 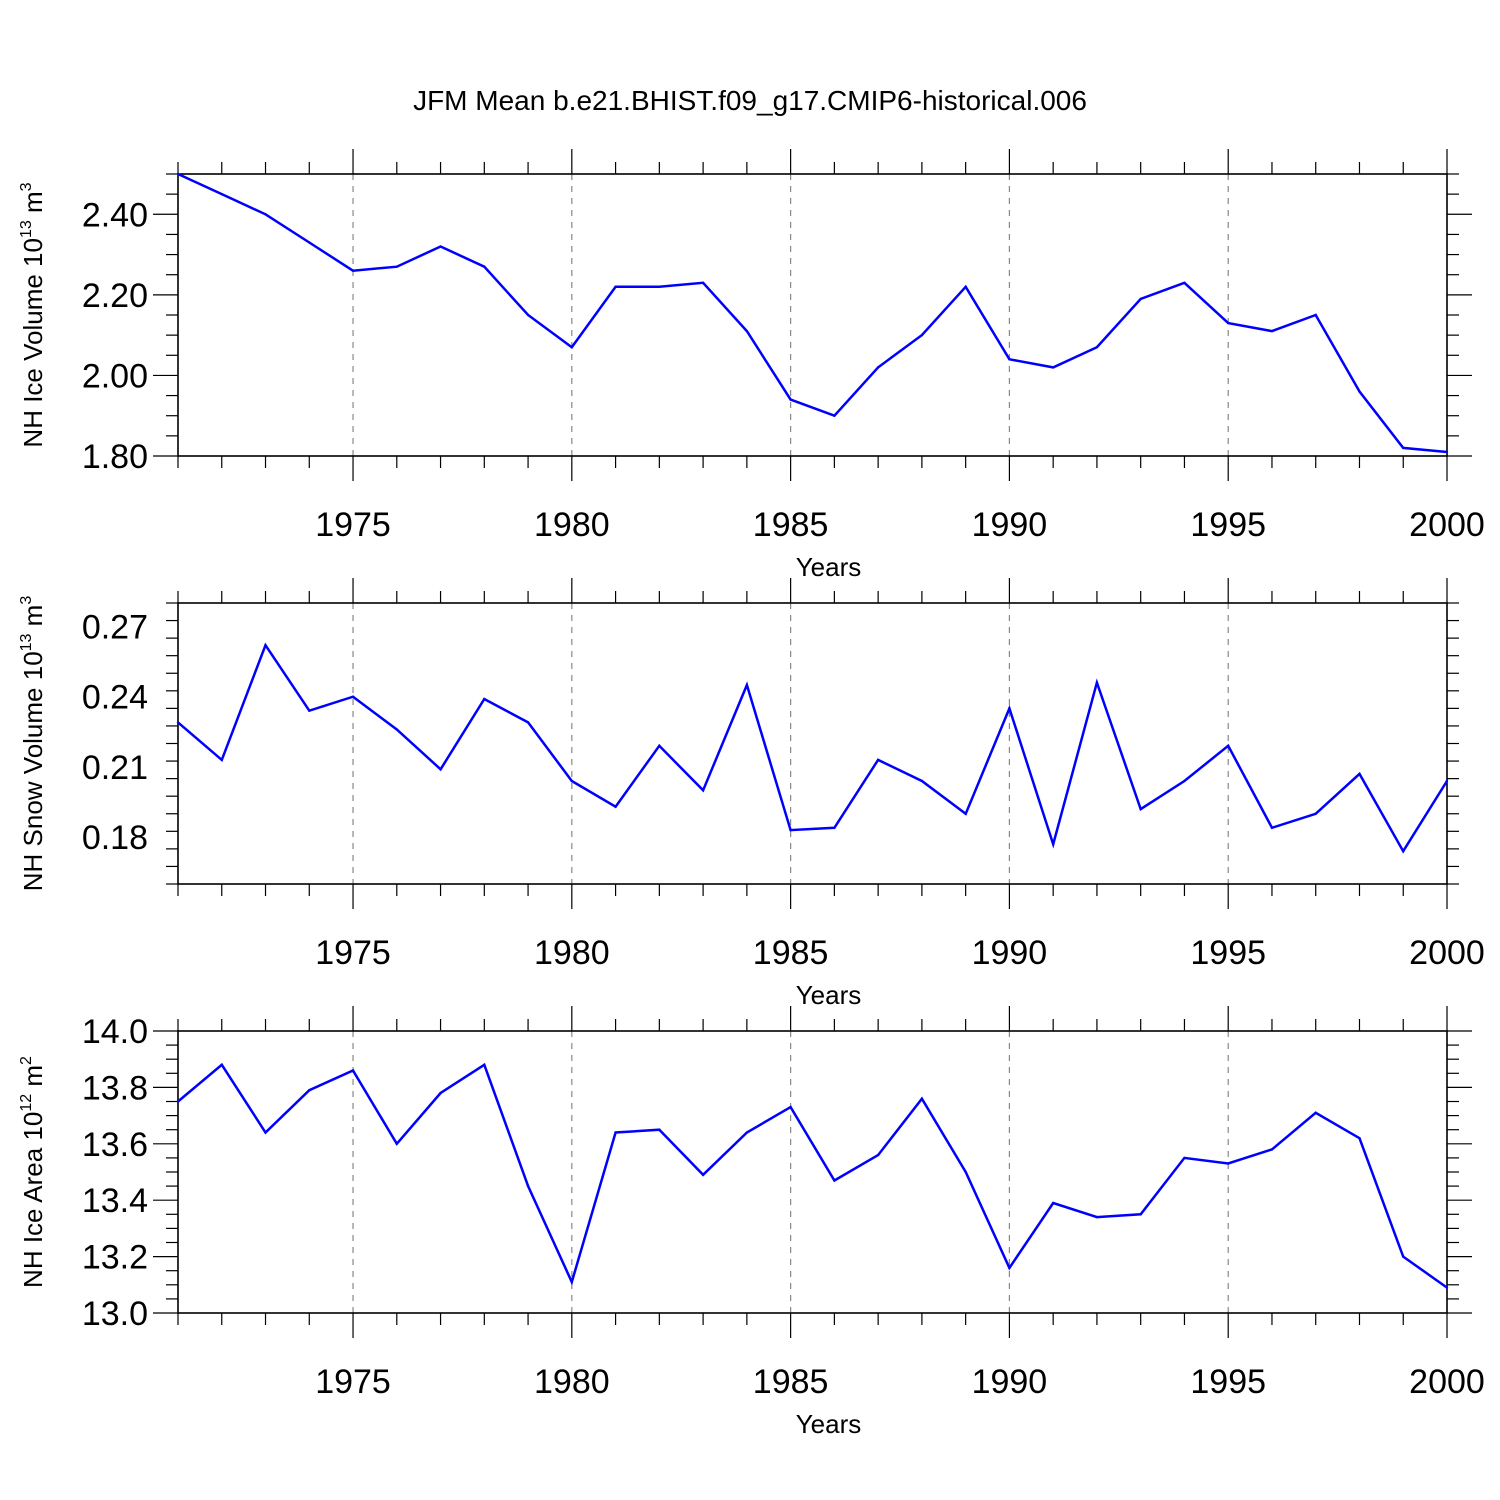 What do you see at coordinates (115, 376) in the screenshot?
I see `y-tick-label: 2.00` at bounding box center [115, 376].